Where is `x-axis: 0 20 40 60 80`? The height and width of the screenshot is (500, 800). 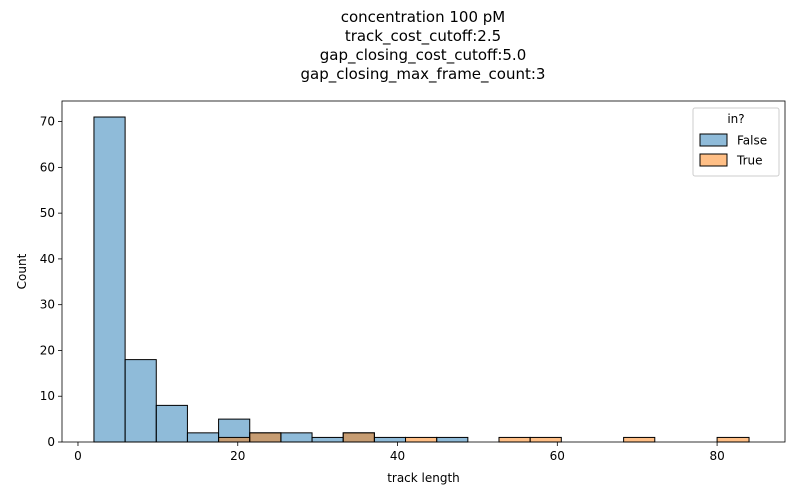 x-axis: 0 20 40 60 80 is located at coordinates (399, 452).